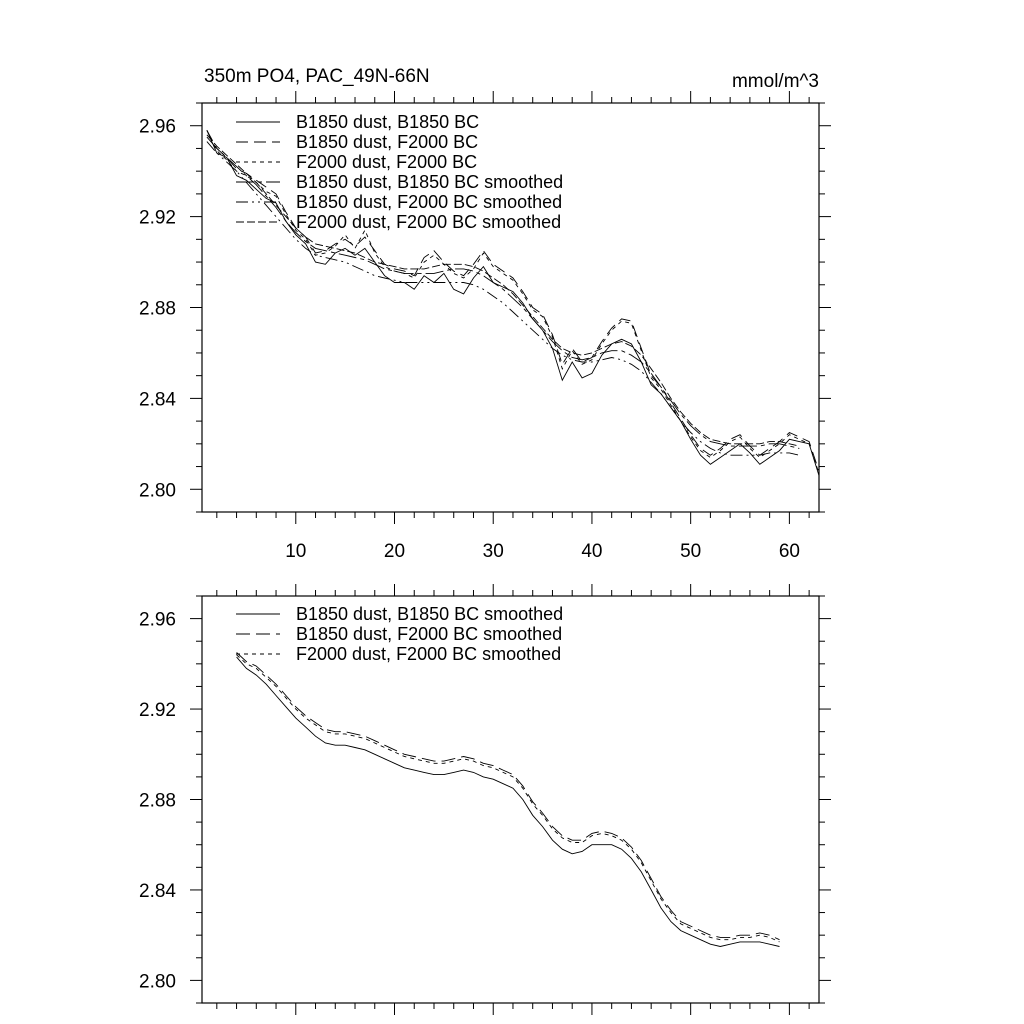 This screenshot has height=1024, width=1024. What do you see at coordinates (387, 142) in the screenshot?
I see `legend-label: B1850 dust, F2000 BC` at bounding box center [387, 142].